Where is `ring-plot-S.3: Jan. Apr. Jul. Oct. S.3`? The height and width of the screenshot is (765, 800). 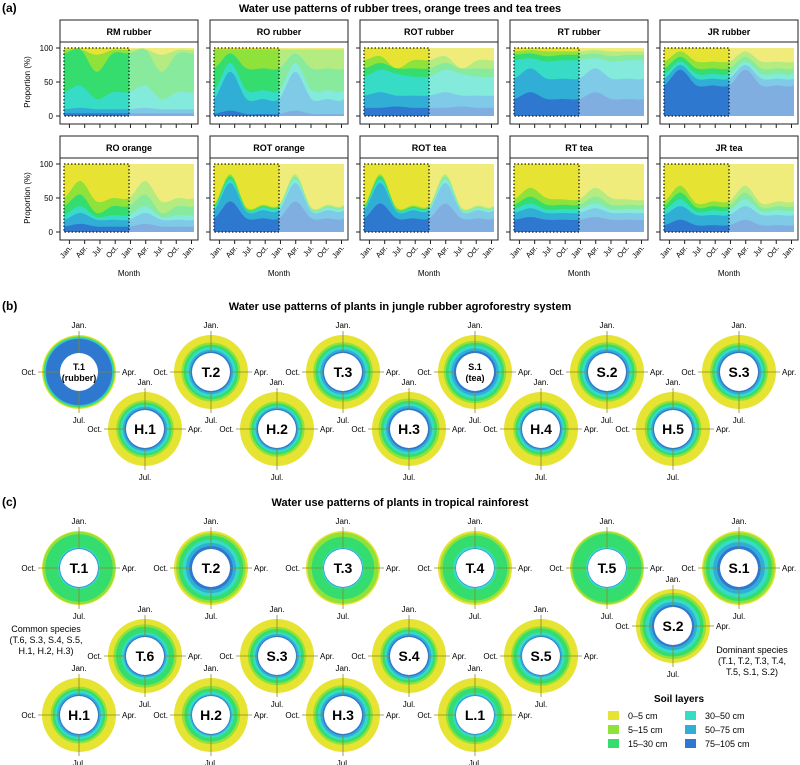
ring-plot-S.3: Jan. Apr. Jul. Oct. S.3 is located at coordinates (276, 657).